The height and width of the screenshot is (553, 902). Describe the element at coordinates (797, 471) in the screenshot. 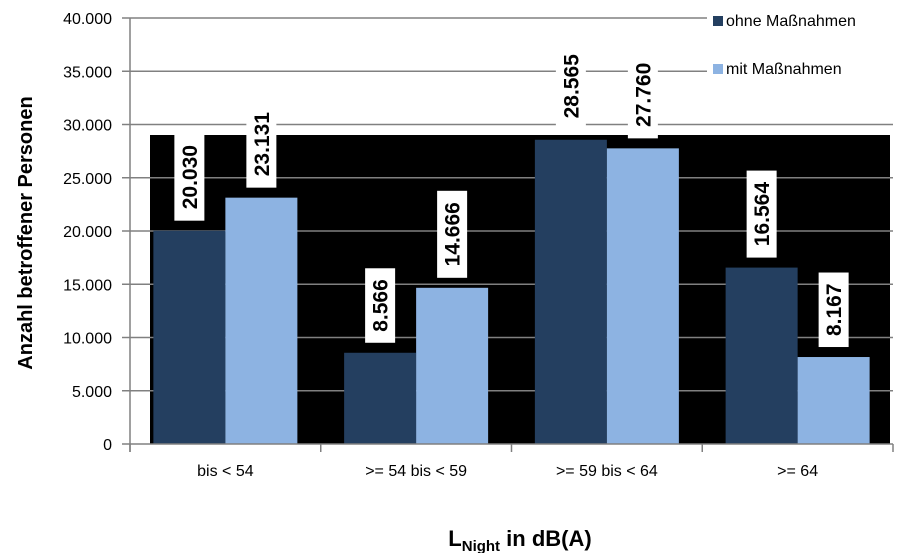

I see `x-tick-label: >= 64` at that location.